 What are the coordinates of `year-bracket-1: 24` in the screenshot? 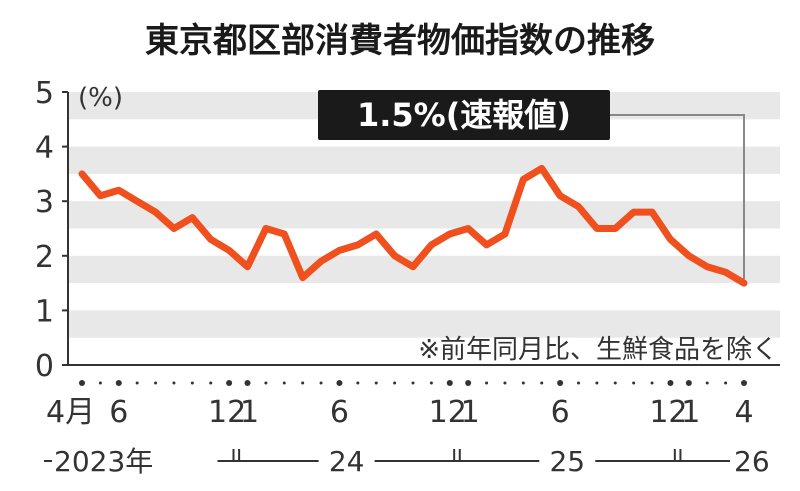 It's located at (346, 461).